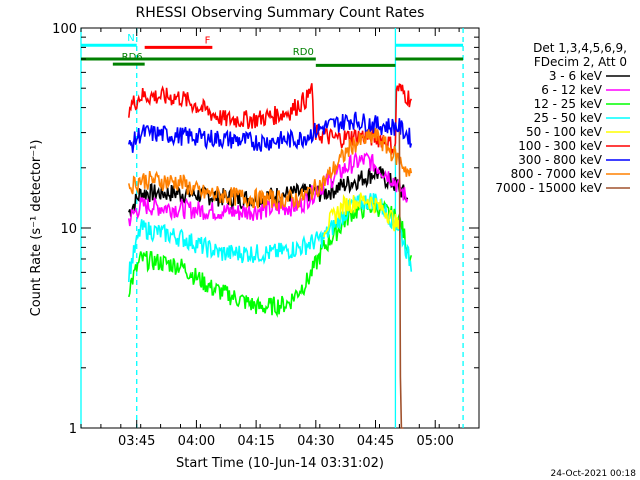  Describe the element at coordinates (580, 62) in the screenshot. I see `legend-header-line-2: FDecim 2, Att 0` at that location.